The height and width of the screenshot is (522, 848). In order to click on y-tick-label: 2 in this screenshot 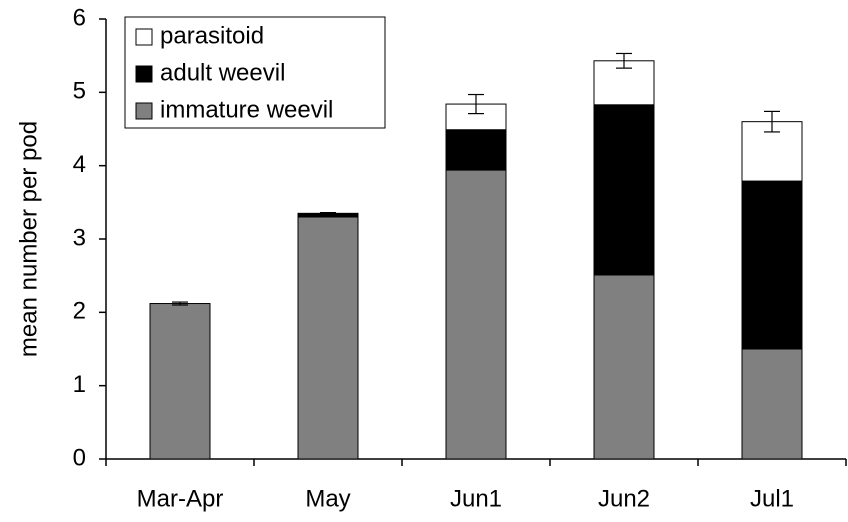, I will do `click(79, 311)`.